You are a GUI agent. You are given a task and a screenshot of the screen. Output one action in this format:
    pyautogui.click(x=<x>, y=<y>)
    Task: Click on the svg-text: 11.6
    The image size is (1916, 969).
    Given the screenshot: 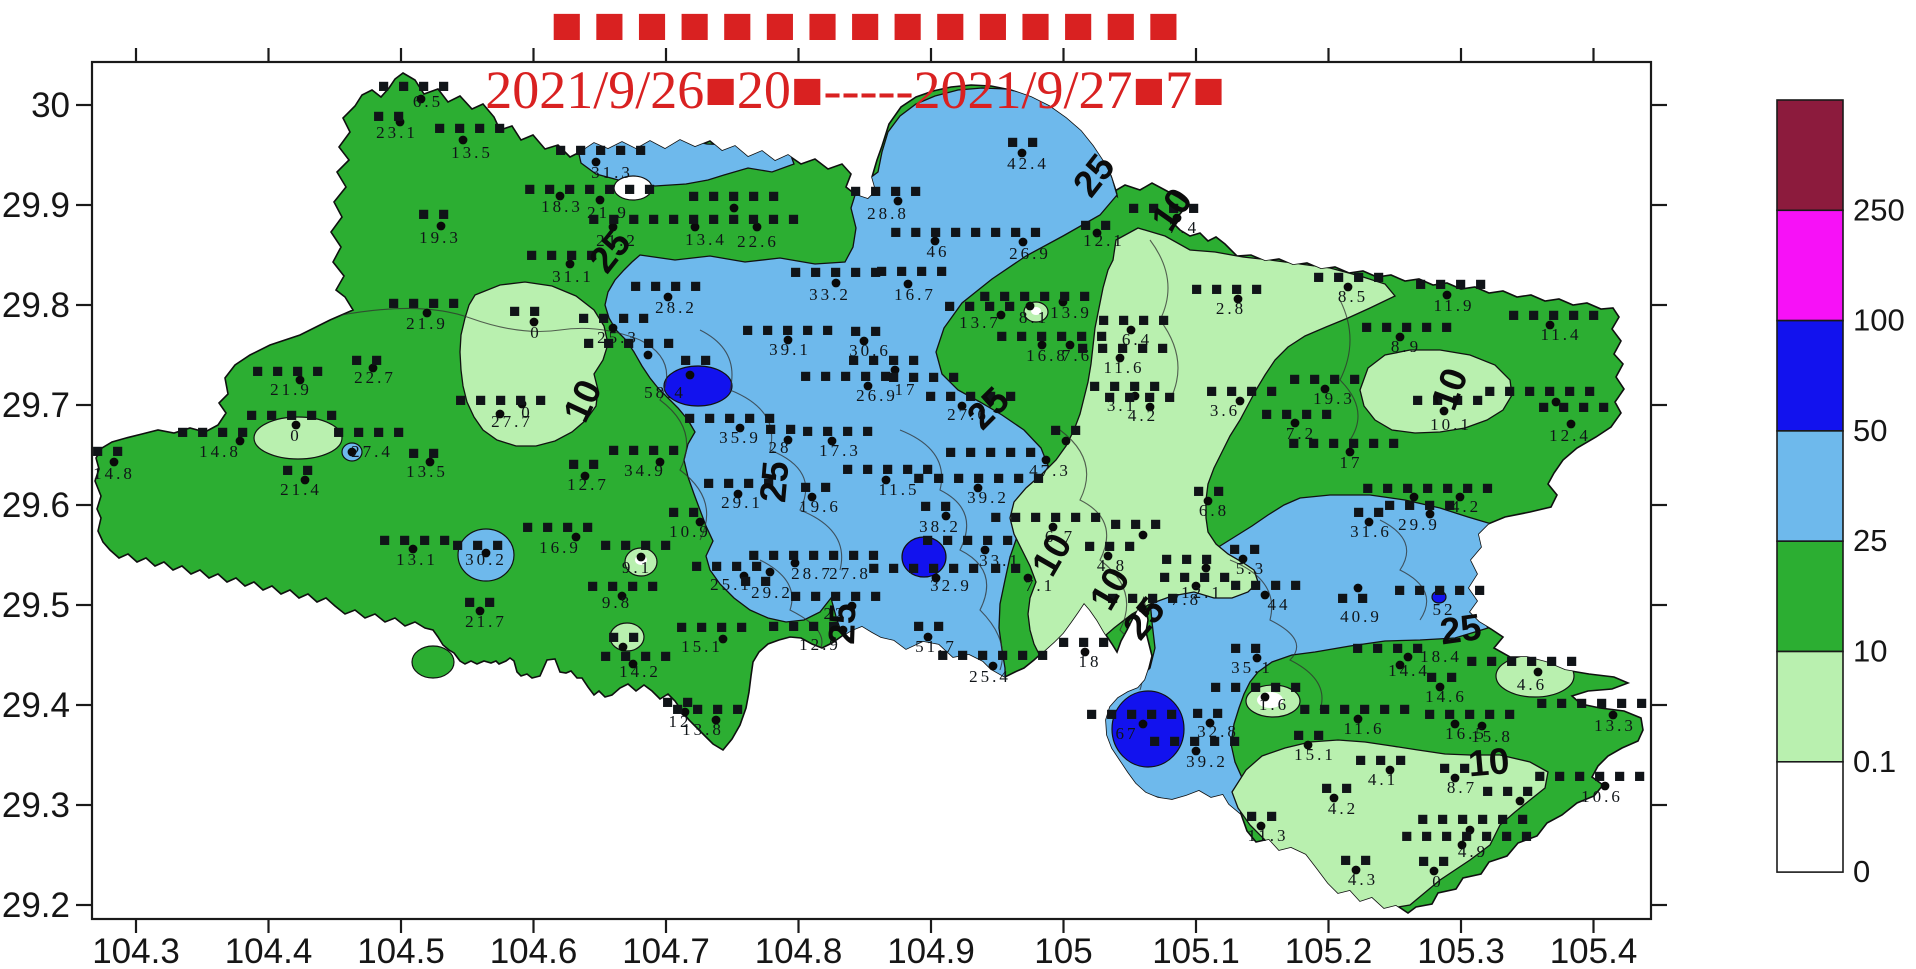 What is the action you would take?
    pyautogui.click(x=1363, y=728)
    